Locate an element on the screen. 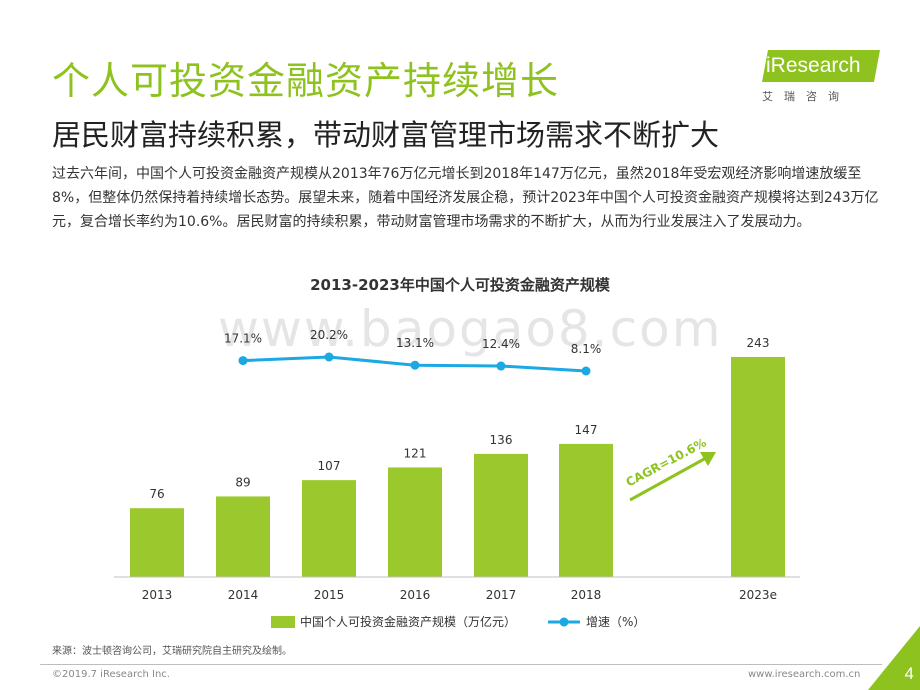  growth-value-label: 8.1% is located at coordinates (586, 349).